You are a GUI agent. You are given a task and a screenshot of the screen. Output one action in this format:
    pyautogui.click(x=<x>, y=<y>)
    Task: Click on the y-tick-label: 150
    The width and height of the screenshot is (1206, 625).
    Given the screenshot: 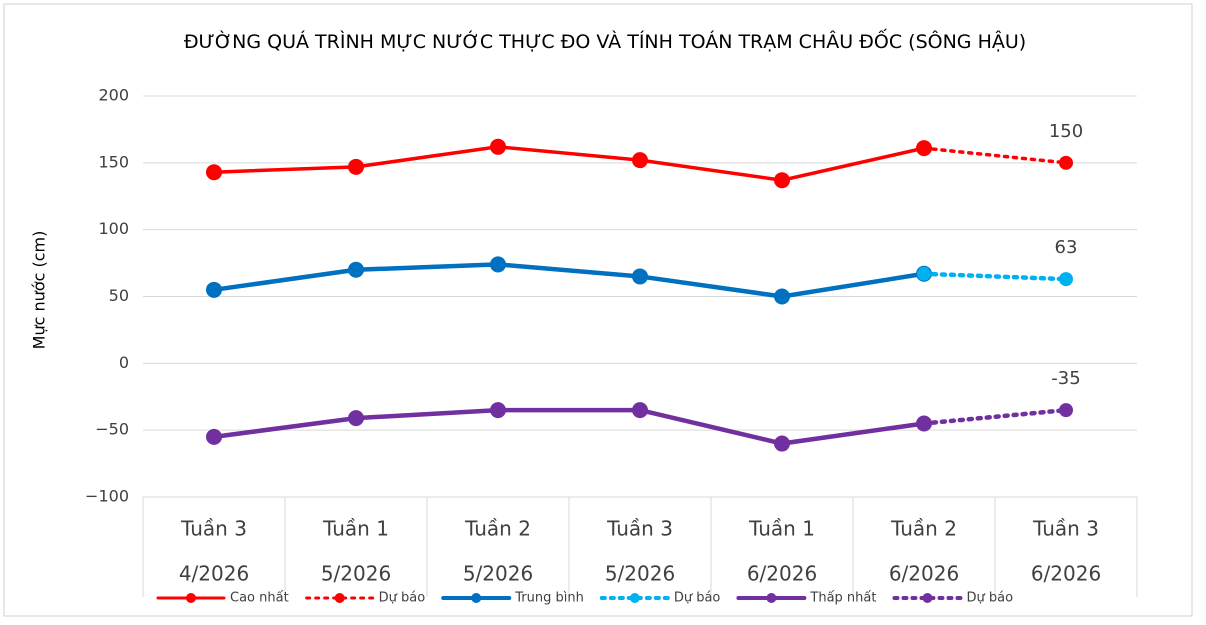 What is the action you would take?
    pyautogui.click(x=113, y=161)
    